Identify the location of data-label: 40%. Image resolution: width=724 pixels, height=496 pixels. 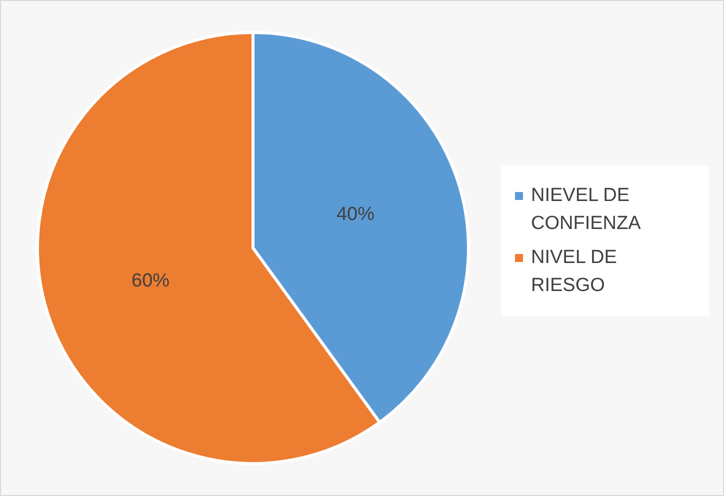
(355, 214).